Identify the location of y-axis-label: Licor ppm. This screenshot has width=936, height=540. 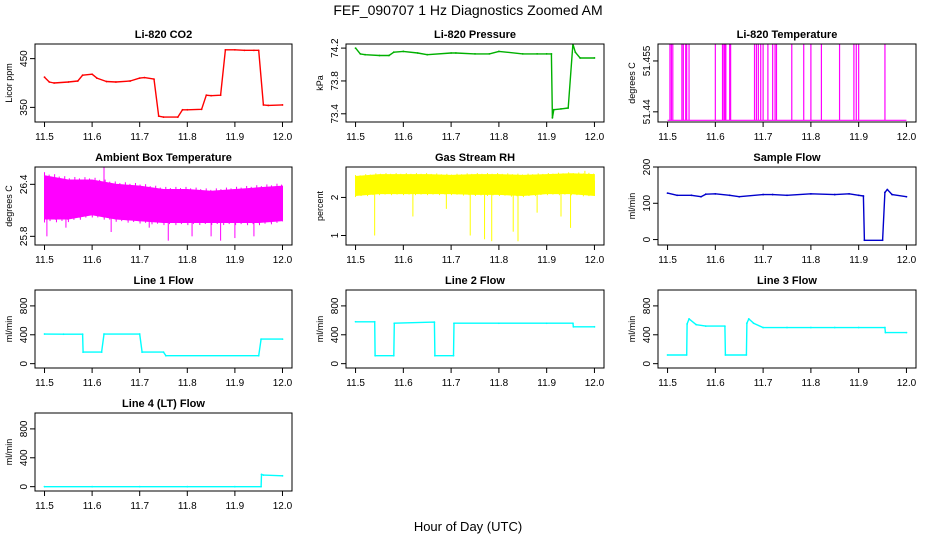
(9, 83).